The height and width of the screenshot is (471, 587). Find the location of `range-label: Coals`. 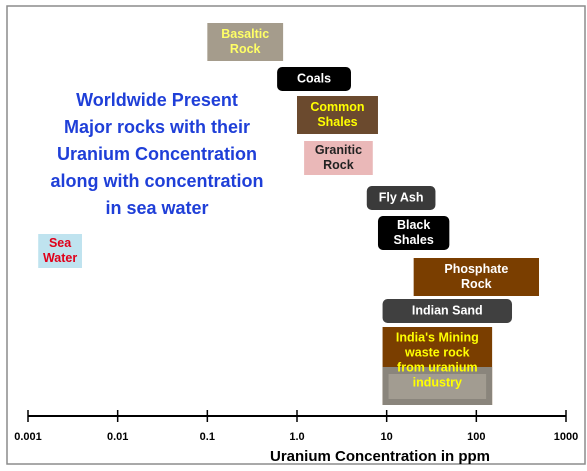

range-label: Coals is located at coordinates (314, 78).